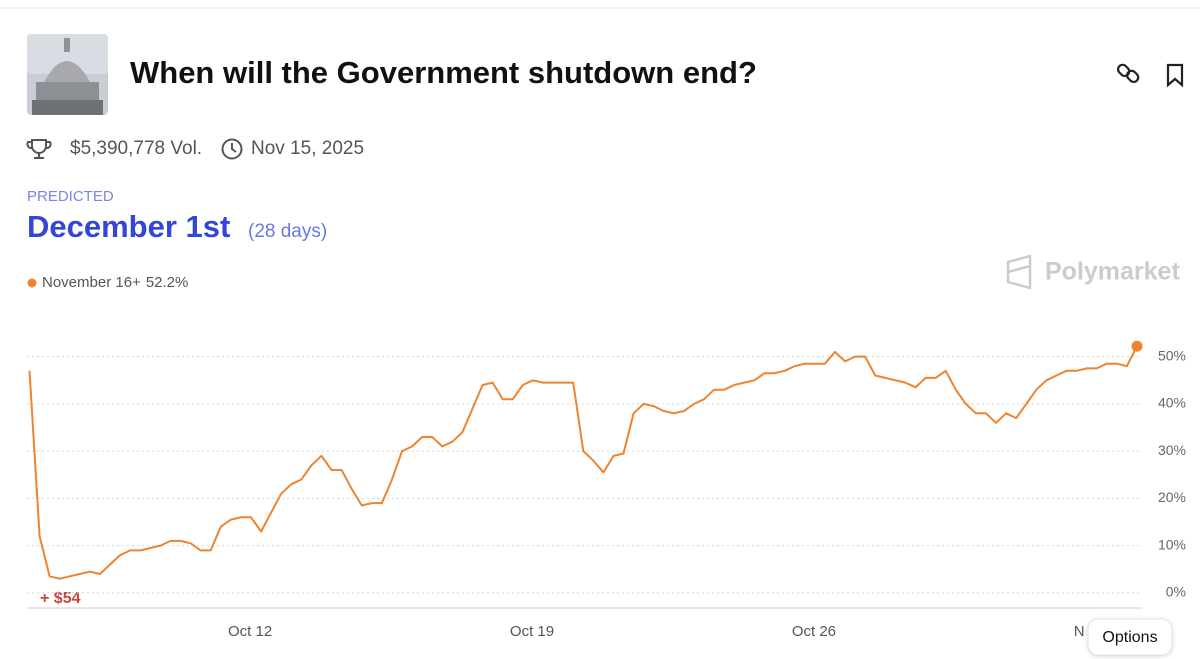  I want to click on y-tick-label: 0%, so click(1176, 592).